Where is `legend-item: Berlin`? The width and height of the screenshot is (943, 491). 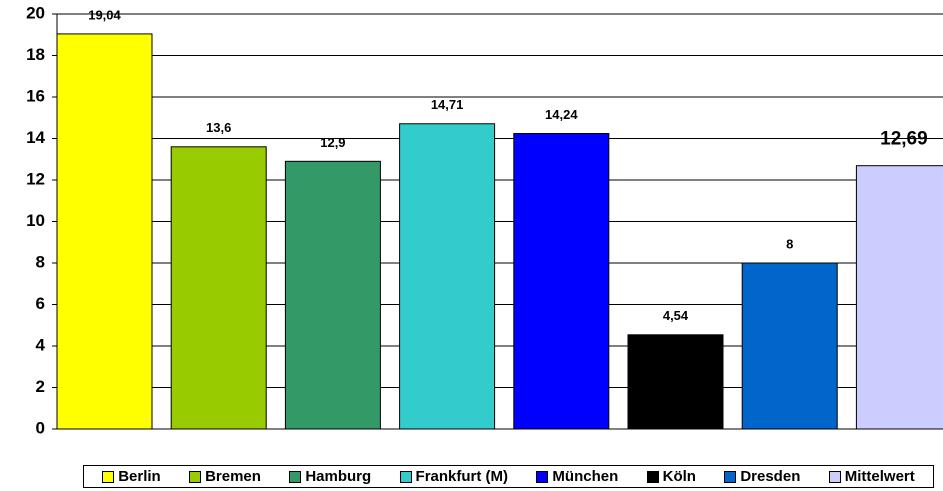
legend-item: Berlin is located at coordinates (131, 476).